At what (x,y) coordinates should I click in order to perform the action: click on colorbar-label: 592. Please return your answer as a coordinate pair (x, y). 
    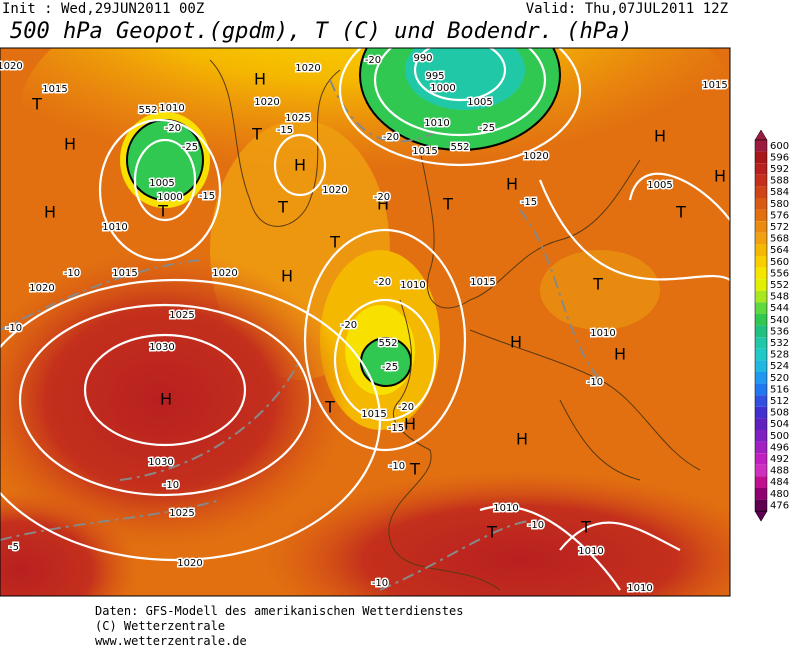
    Looking at the image, I should click on (779, 169).